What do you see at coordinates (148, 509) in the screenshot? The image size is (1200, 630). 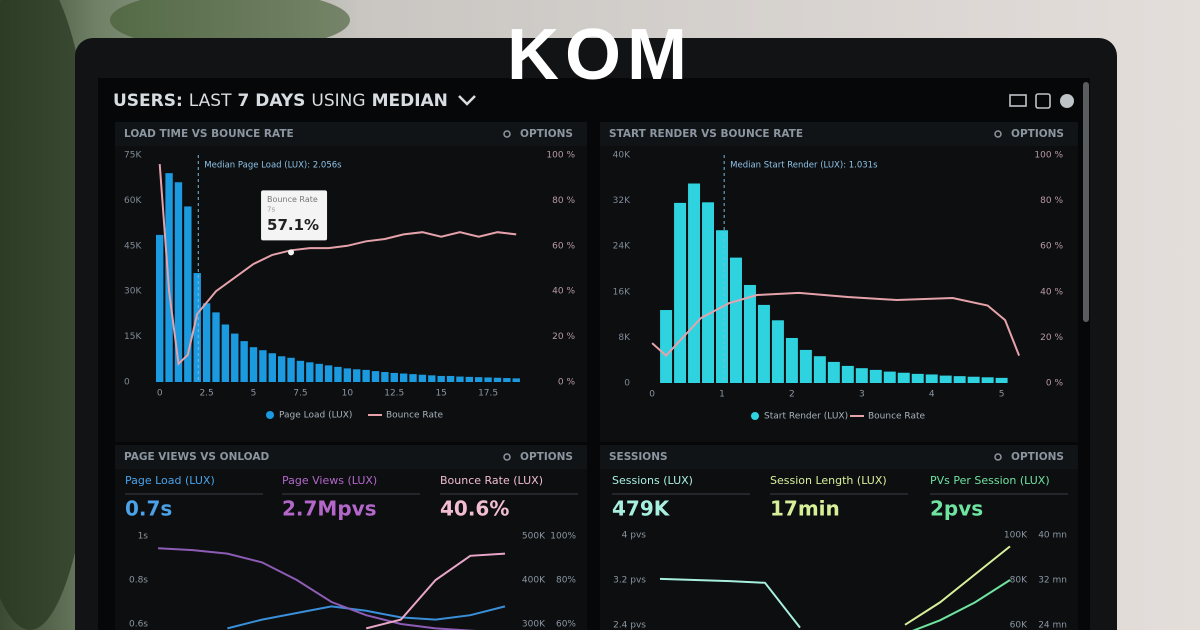 I see `metric-value: 0.7s` at bounding box center [148, 509].